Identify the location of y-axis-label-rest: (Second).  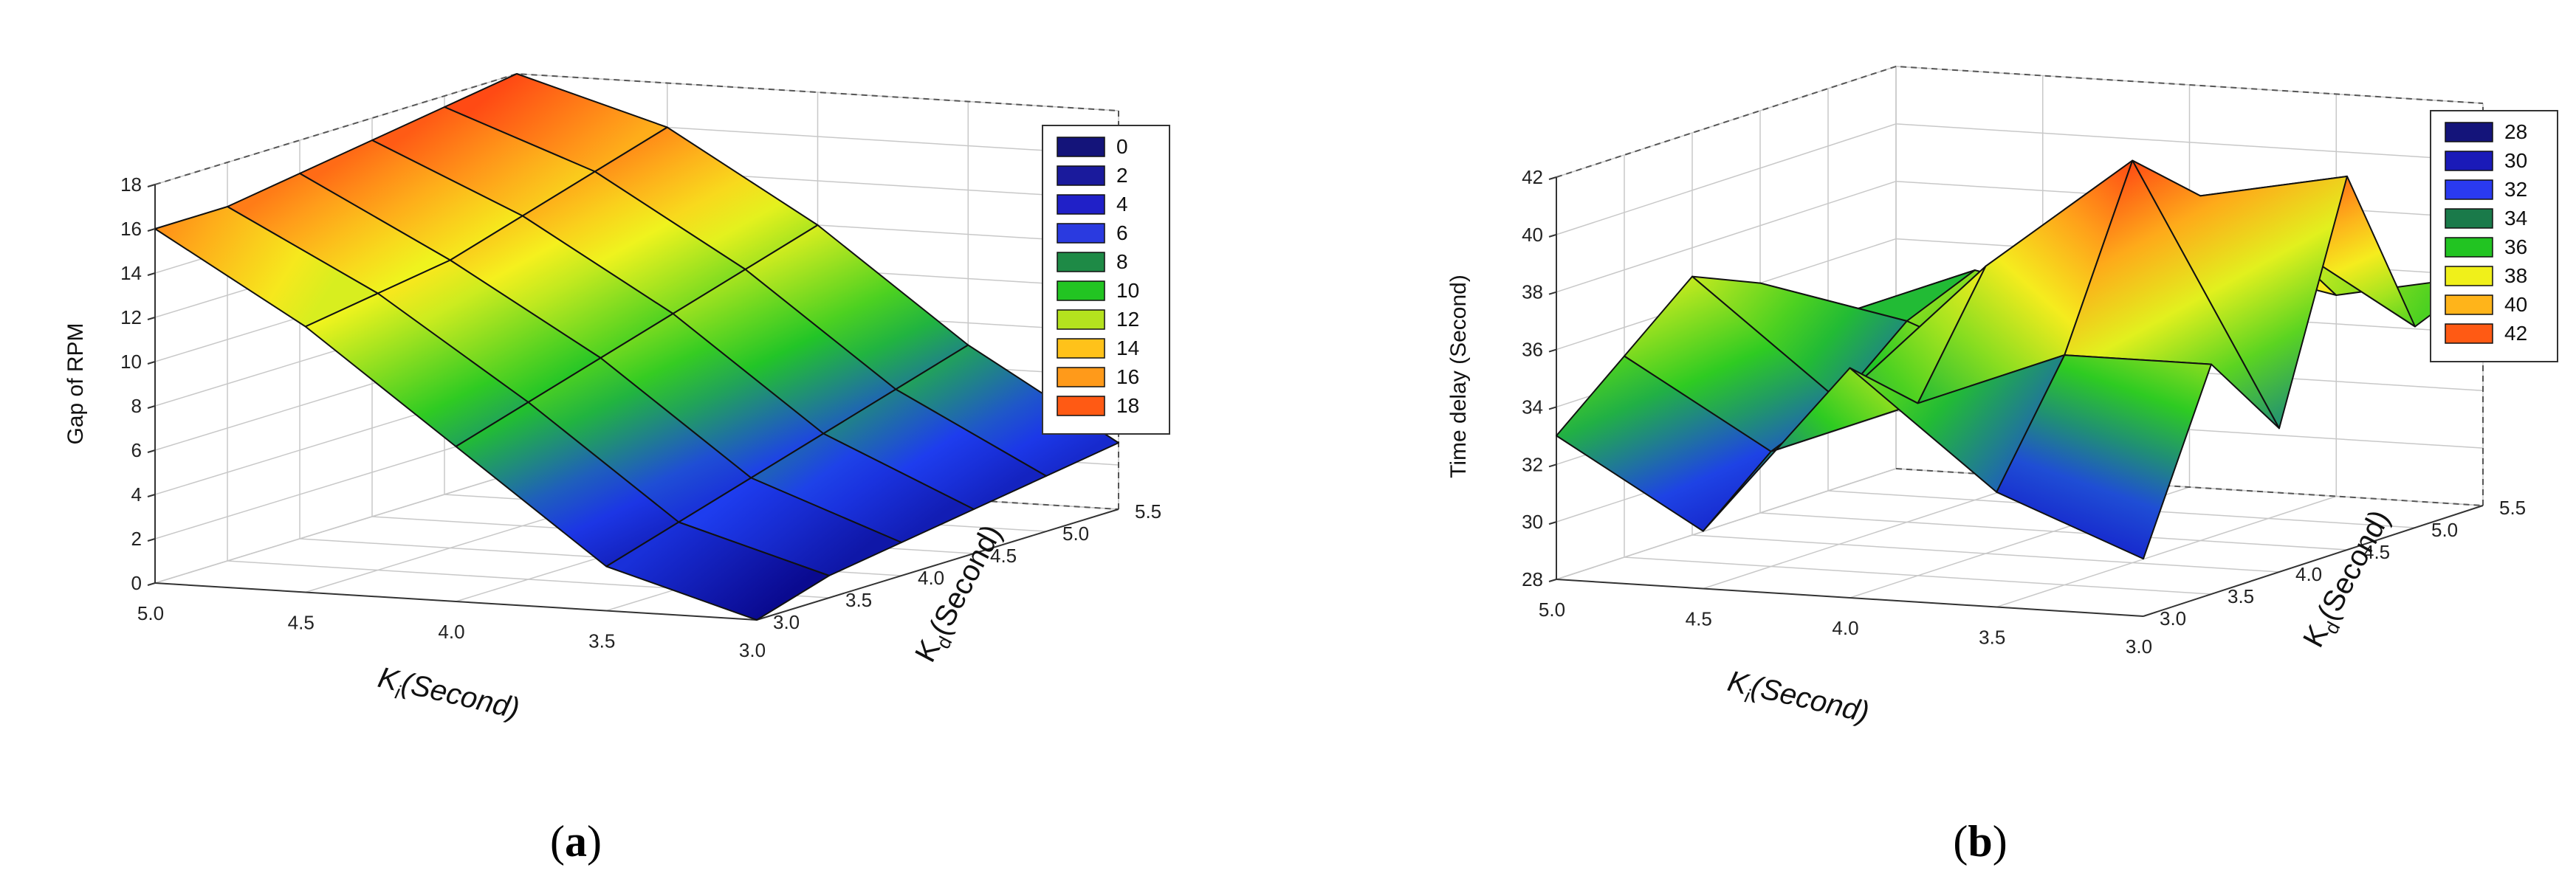
(2353, 565).